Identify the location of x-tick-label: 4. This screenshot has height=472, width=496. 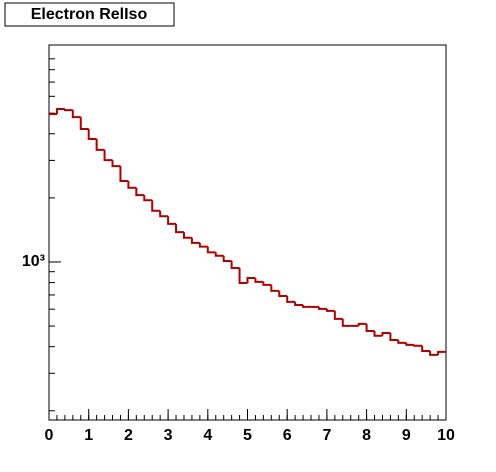
(207, 435).